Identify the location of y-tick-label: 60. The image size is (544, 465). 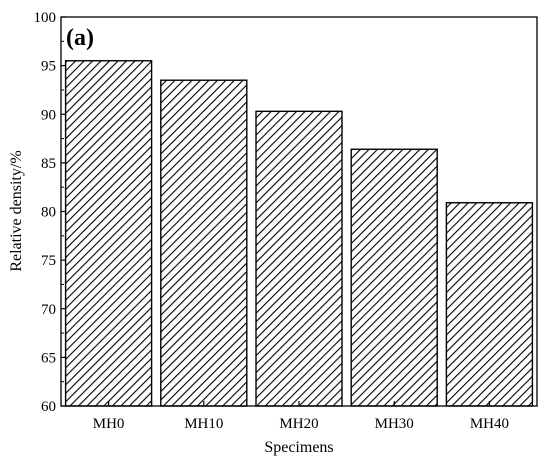
(48, 407).